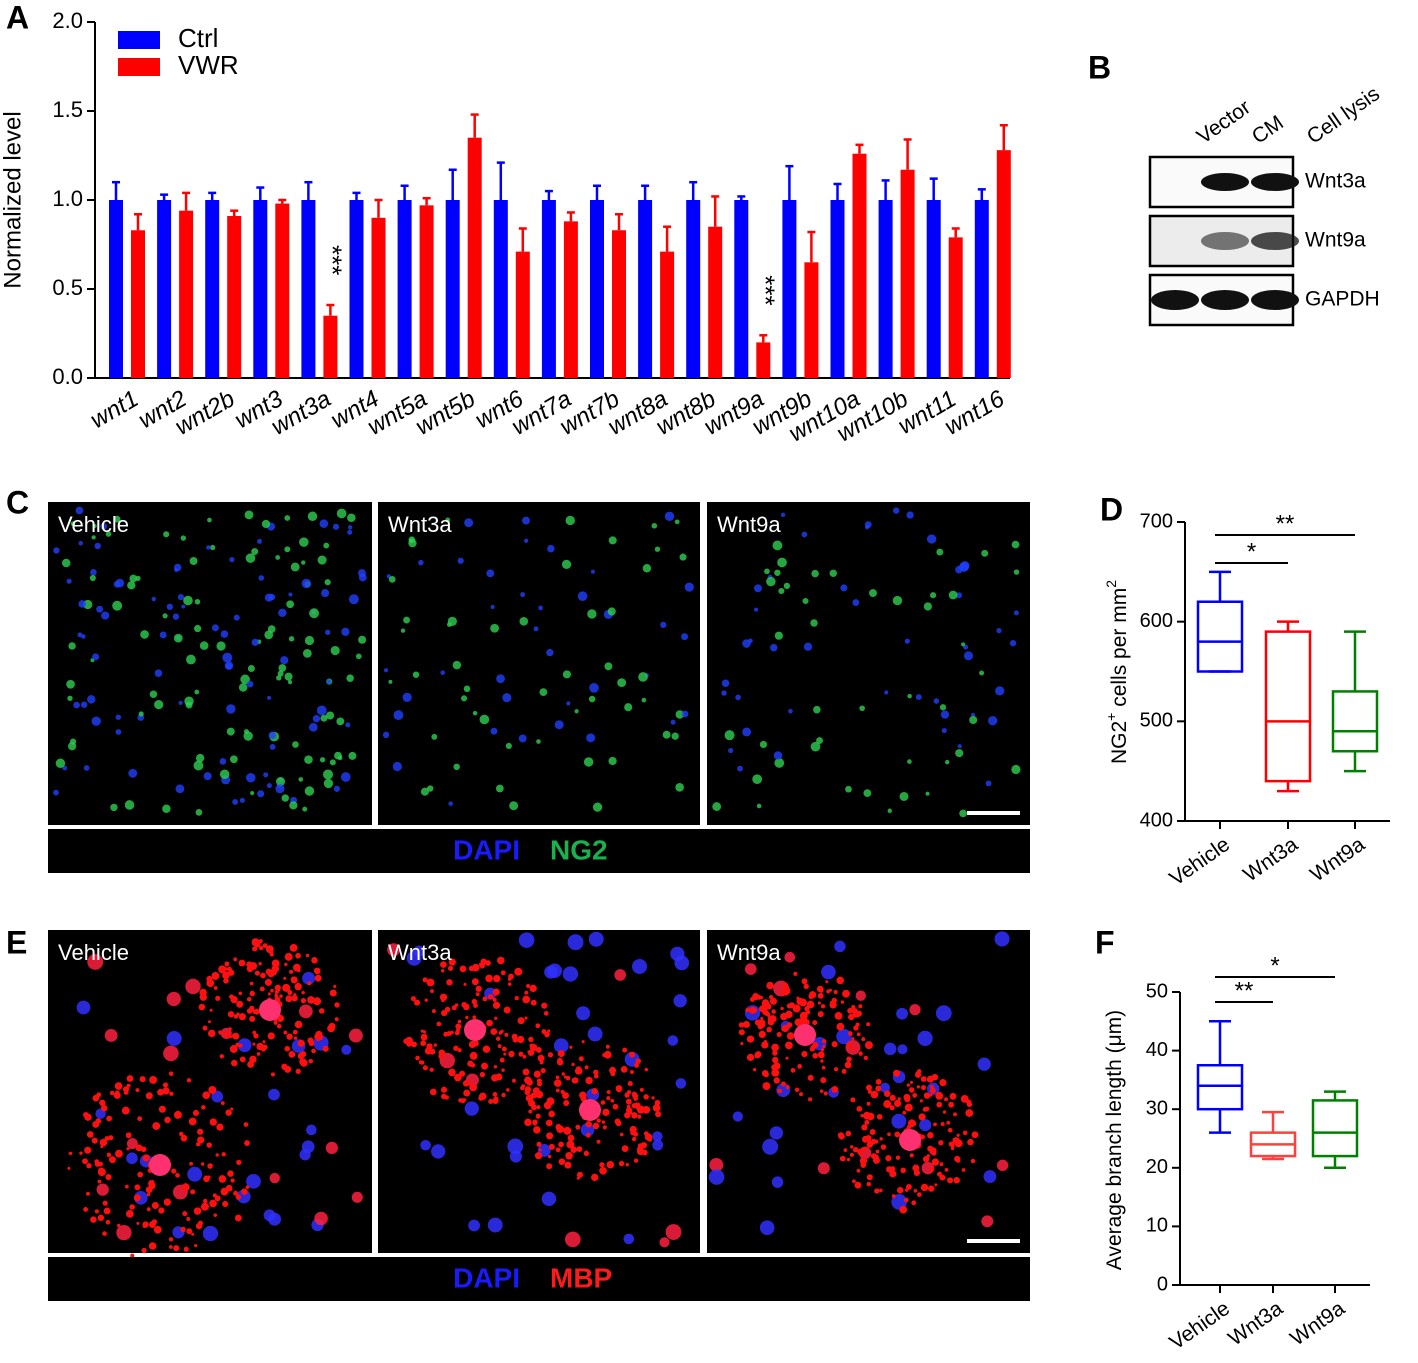 This screenshot has width=1418, height=1363. What do you see at coordinates (420, 524) in the screenshot?
I see `condition-label: Wnt3a` at bounding box center [420, 524].